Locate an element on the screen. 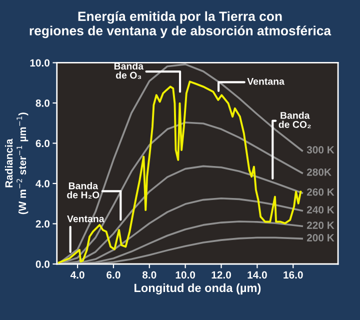  y-tick-label: 6.0 is located at coordinates (43, 144).